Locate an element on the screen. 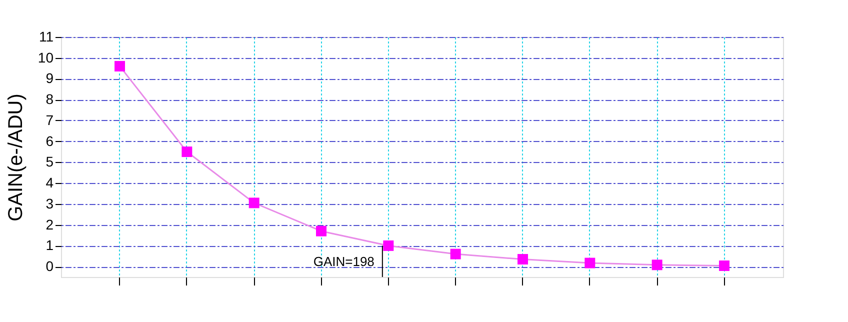  y-tick-label: 6 is located at coordinates (50, 140).